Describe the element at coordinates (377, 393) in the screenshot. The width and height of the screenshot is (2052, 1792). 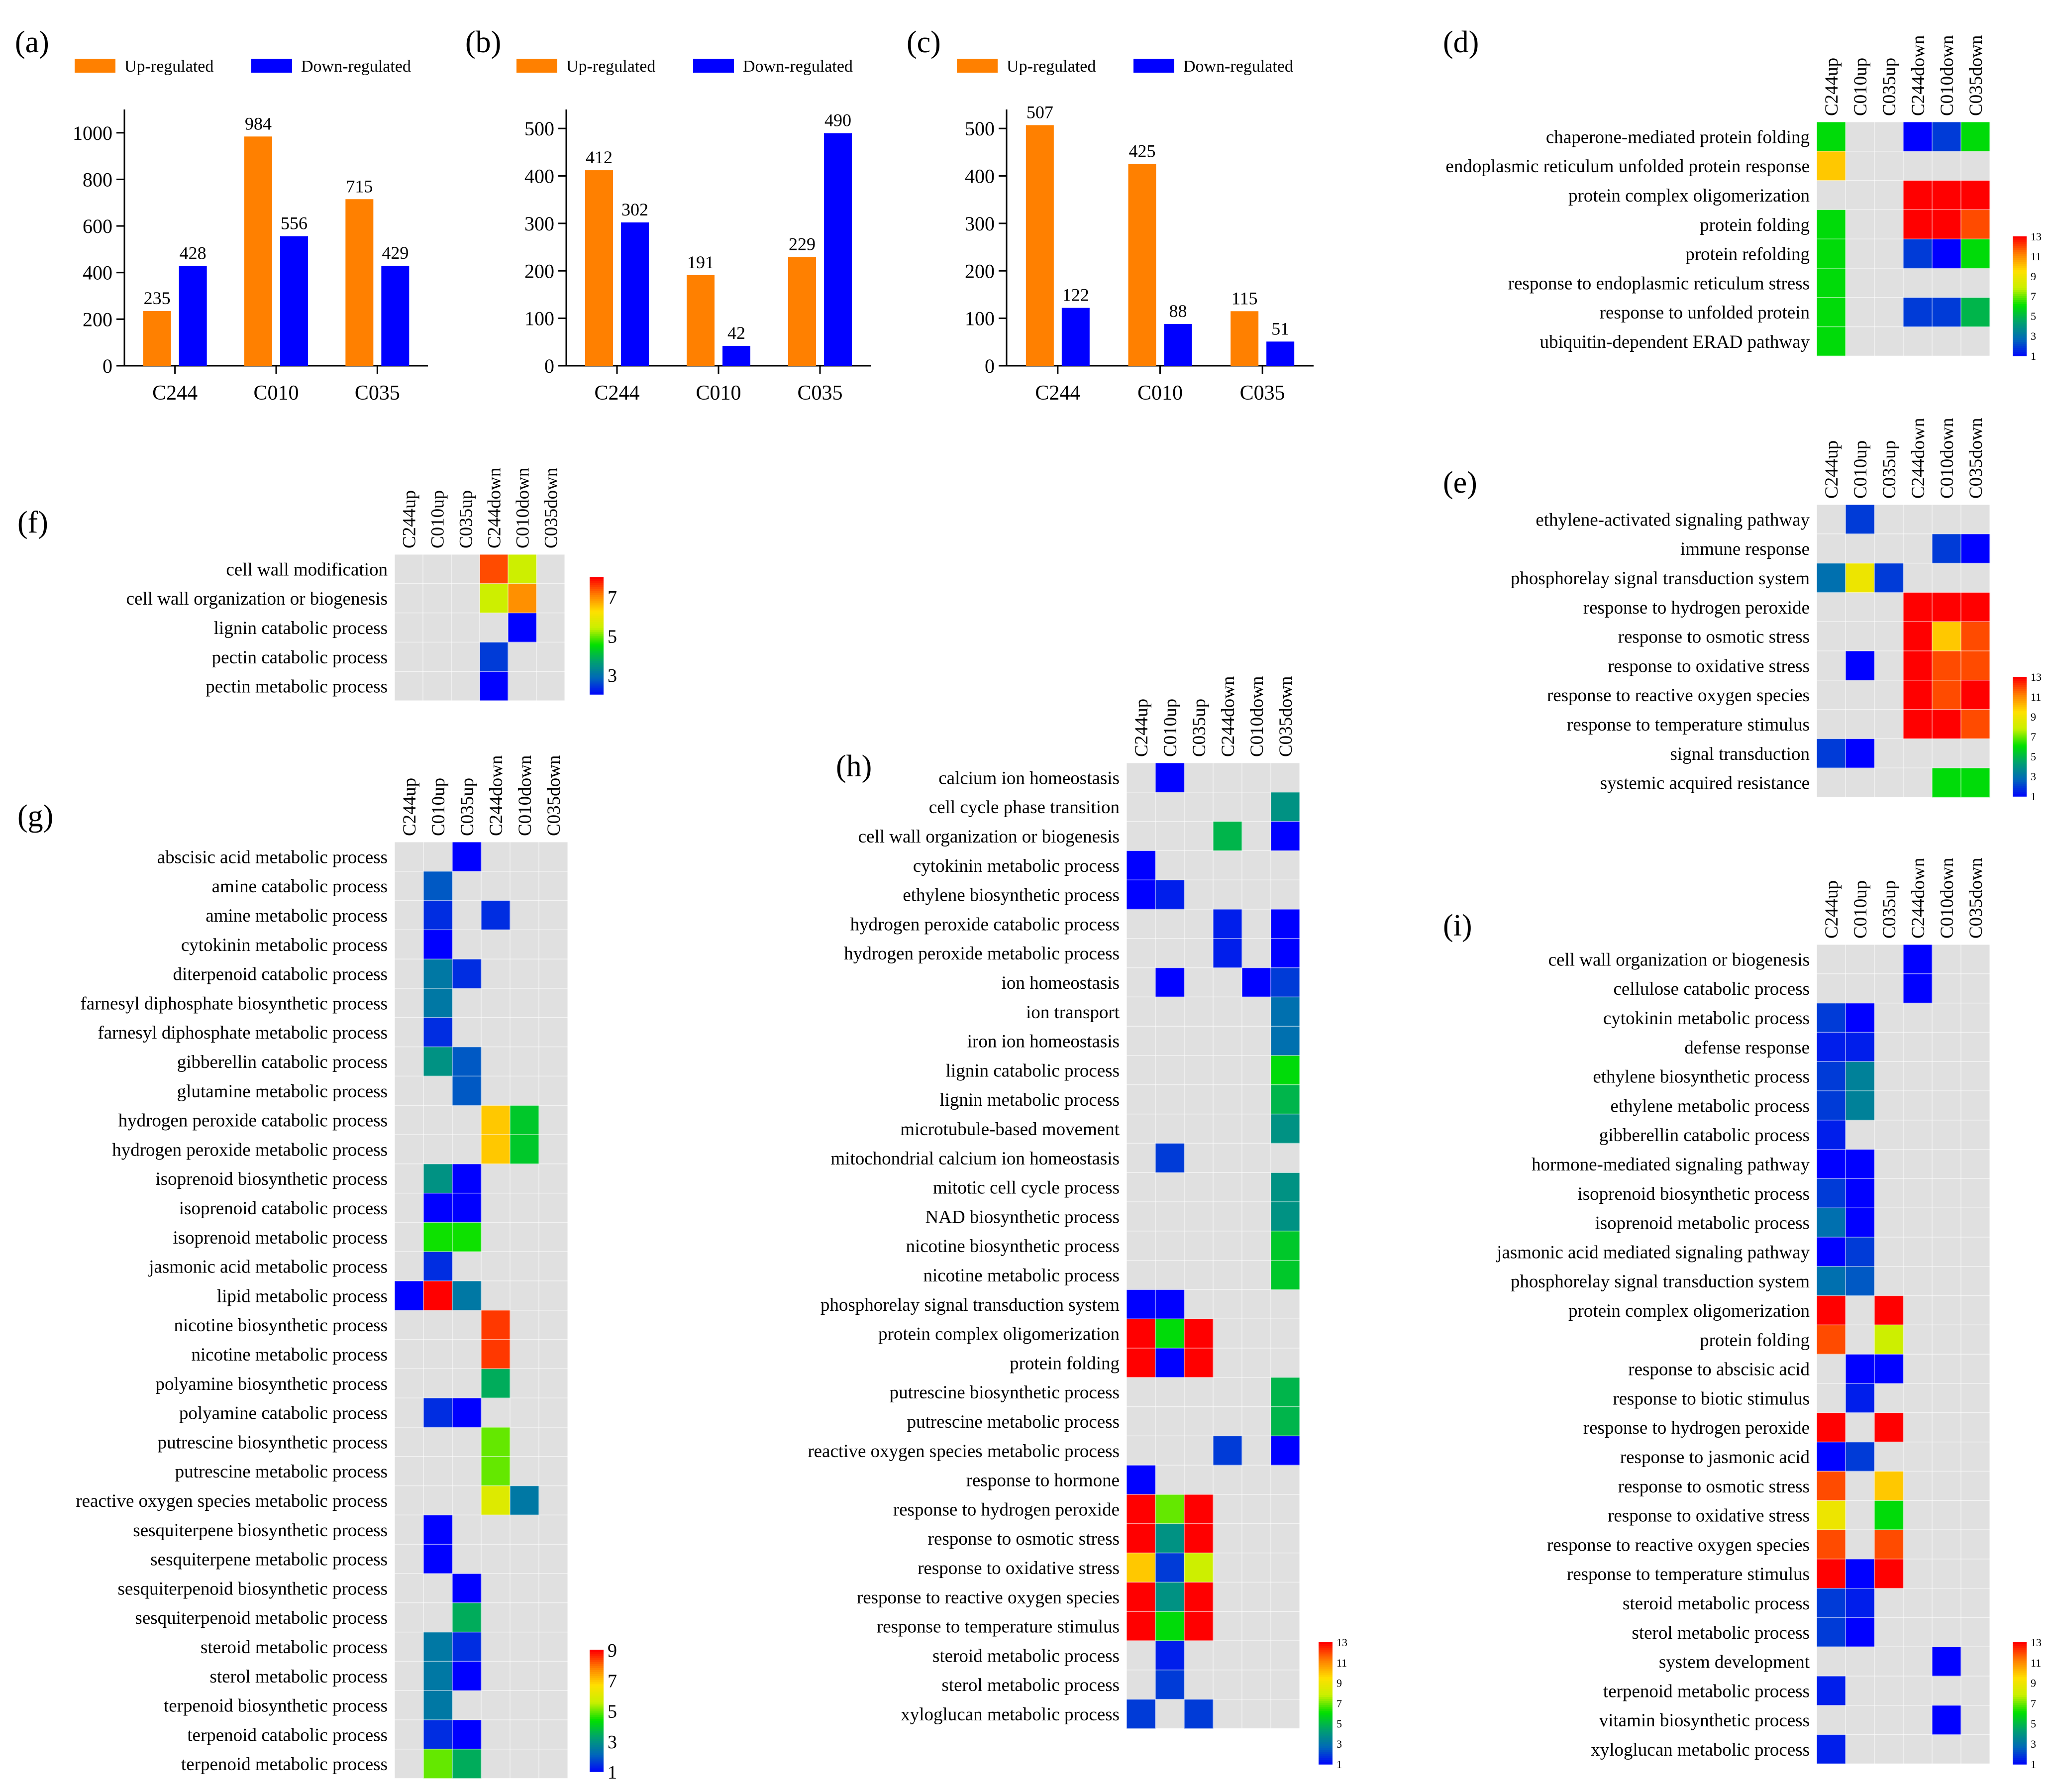
I see `x-tick-label: C035` at that location.